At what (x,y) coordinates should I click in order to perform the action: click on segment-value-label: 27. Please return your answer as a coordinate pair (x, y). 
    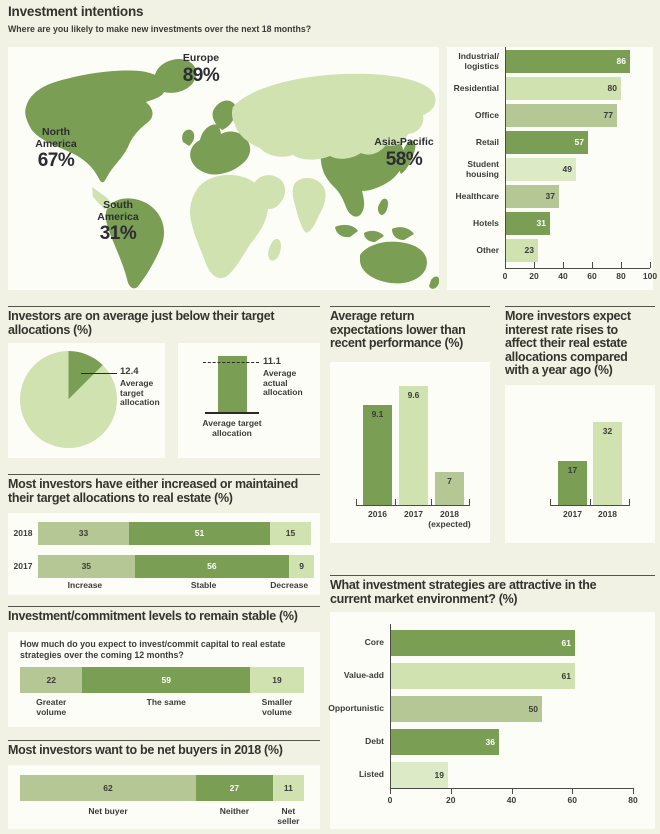
    Looking at the image, I should click on (234, 787).